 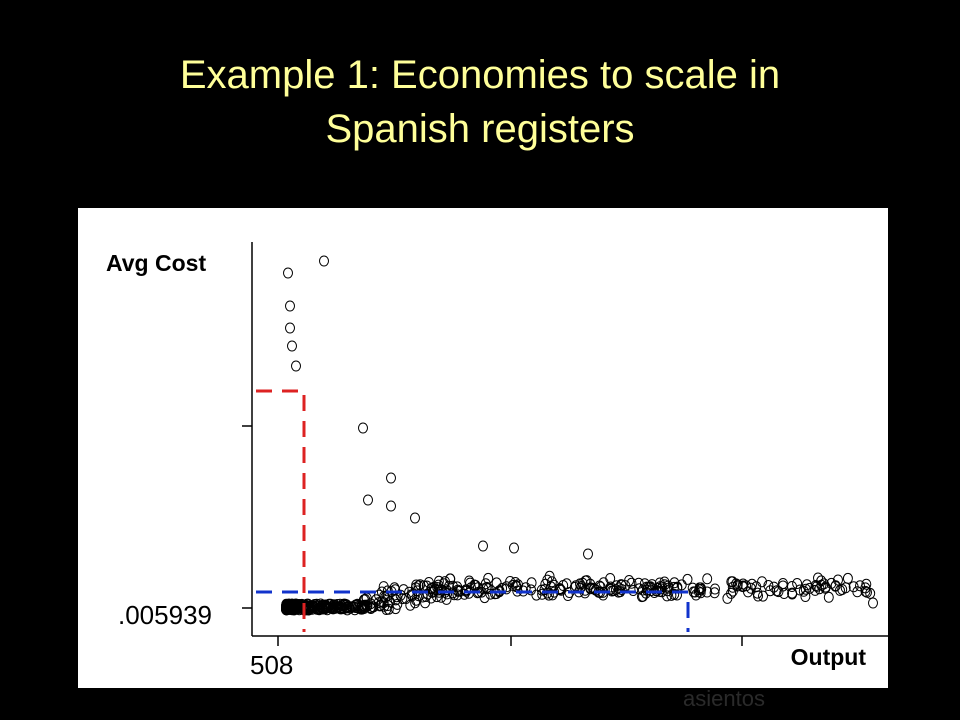 I want to click on title-line-2: Spanish registers, so click(x=480, y=129).